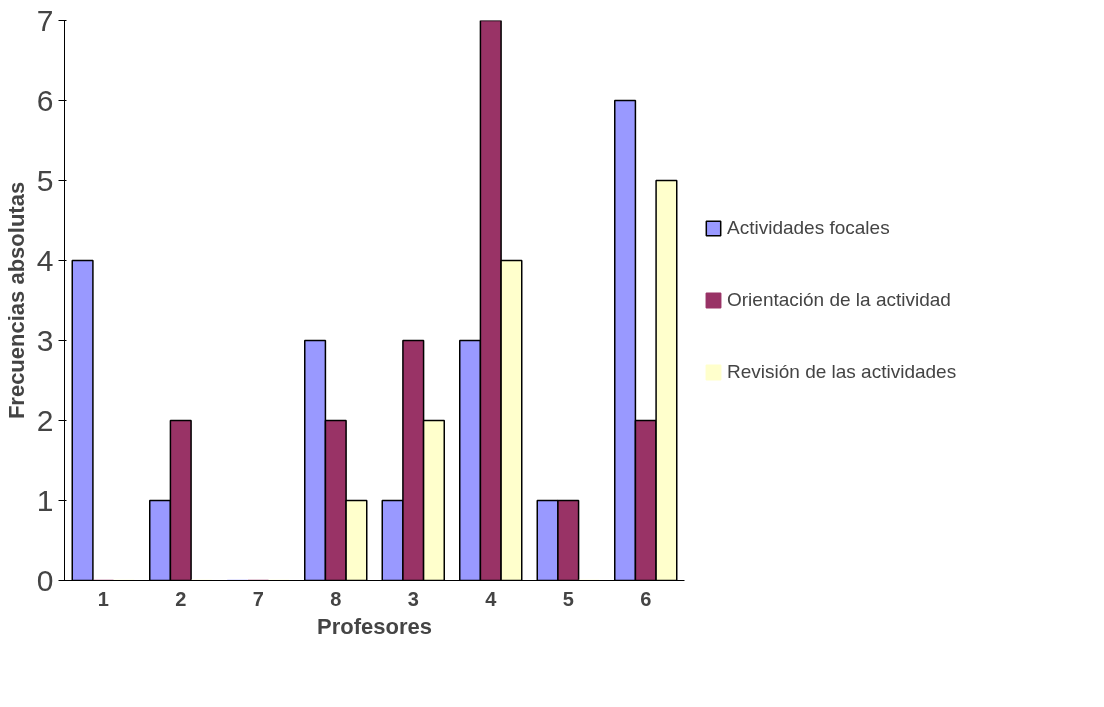  Describe the element at coordinates (374, 626) in the screenshot. I see `x-axis-title: Profesores` at that location.